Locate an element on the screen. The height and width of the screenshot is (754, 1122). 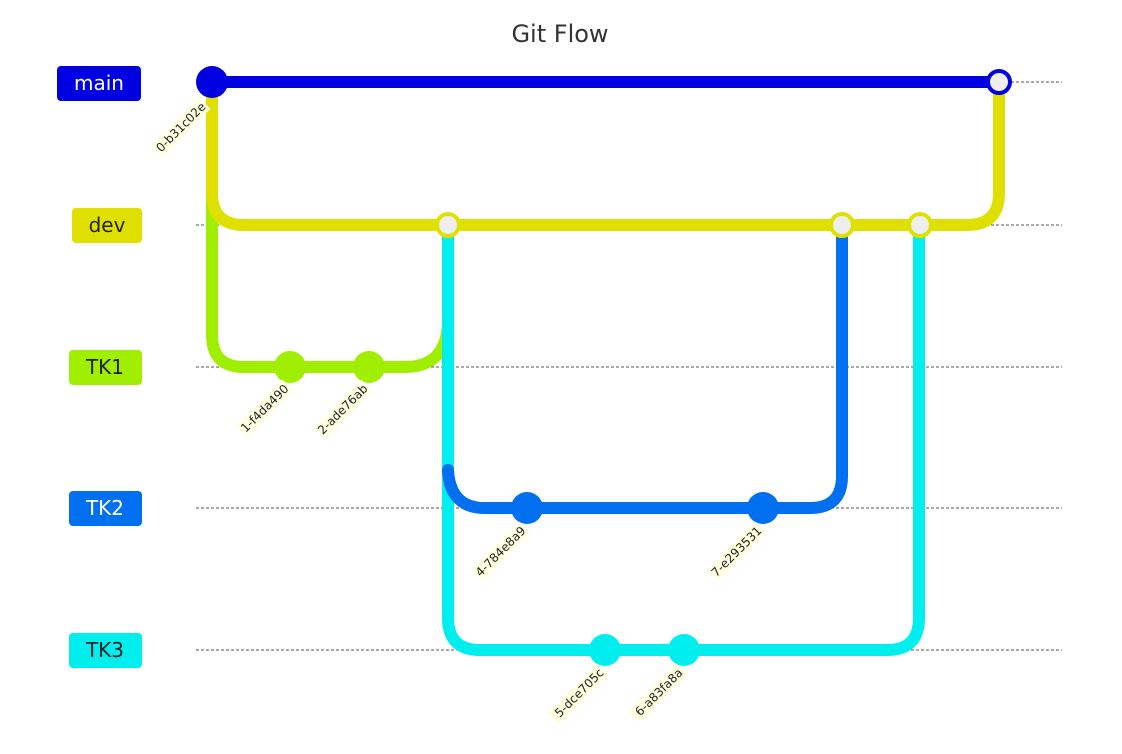
commit-label-5: 5-dce705c is located at coordinates (578, 694).